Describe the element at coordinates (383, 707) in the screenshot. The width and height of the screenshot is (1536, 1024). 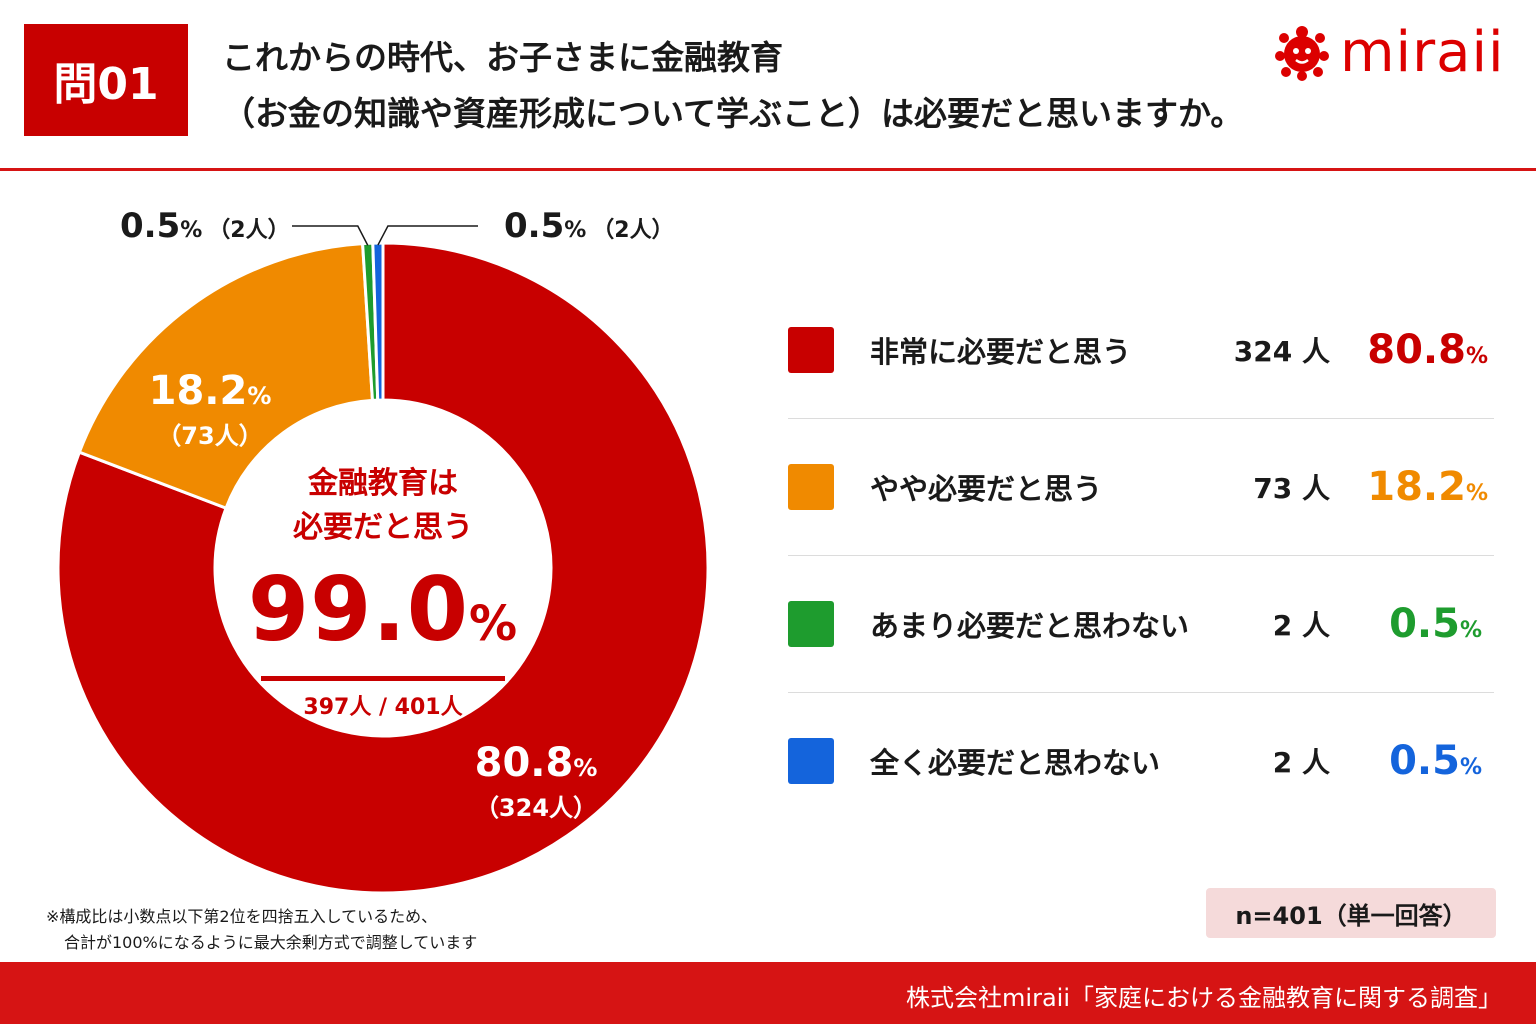
I see `center-ratio: 397人 / 401人` at that location.